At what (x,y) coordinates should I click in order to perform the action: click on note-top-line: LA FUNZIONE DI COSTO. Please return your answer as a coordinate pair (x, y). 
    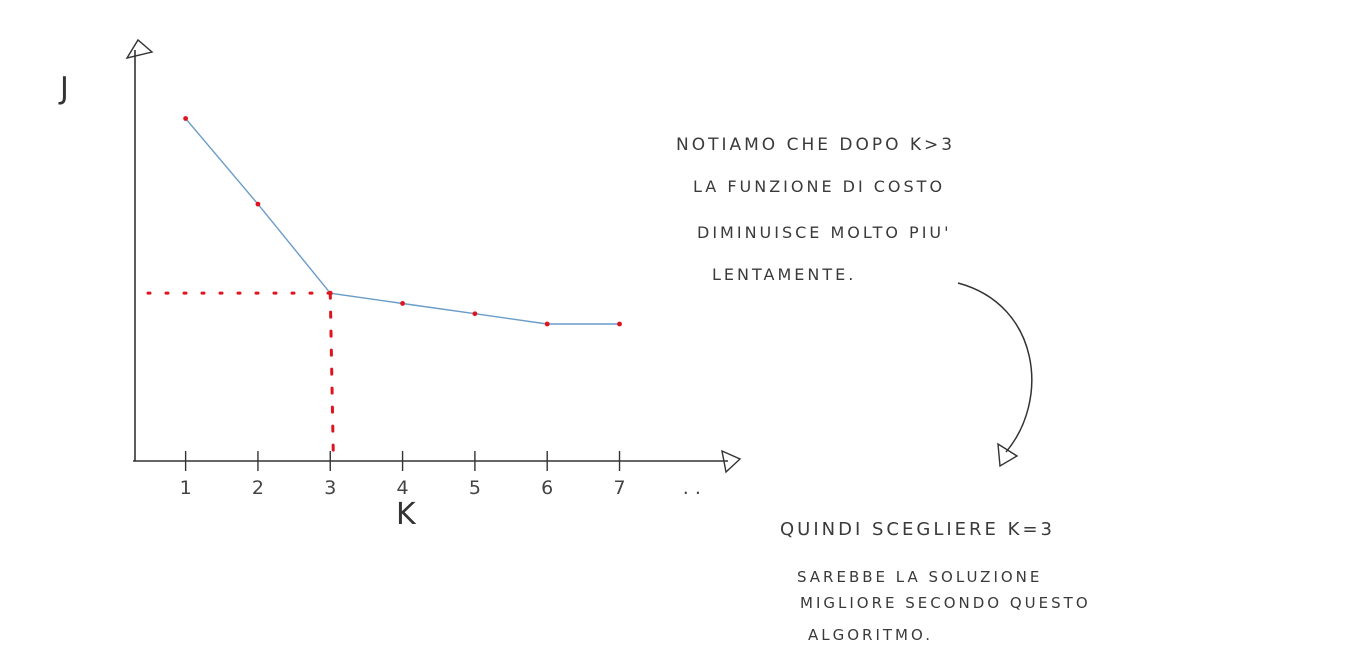
    Looking at the image, I should click on (819, 186).